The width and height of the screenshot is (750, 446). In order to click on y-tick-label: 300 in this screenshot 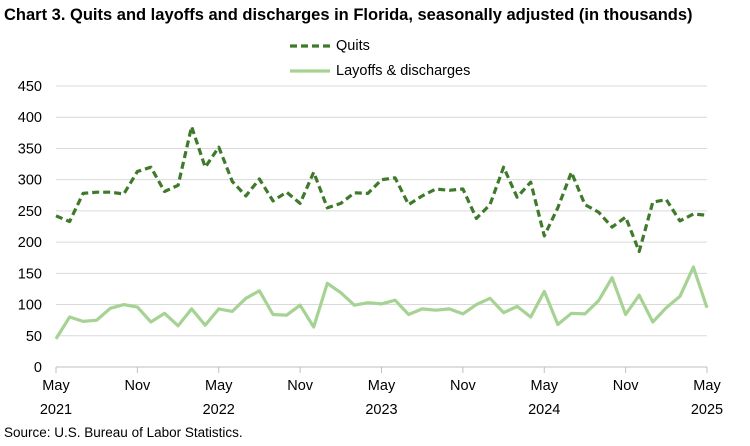, I will do `click(30, 181)`.